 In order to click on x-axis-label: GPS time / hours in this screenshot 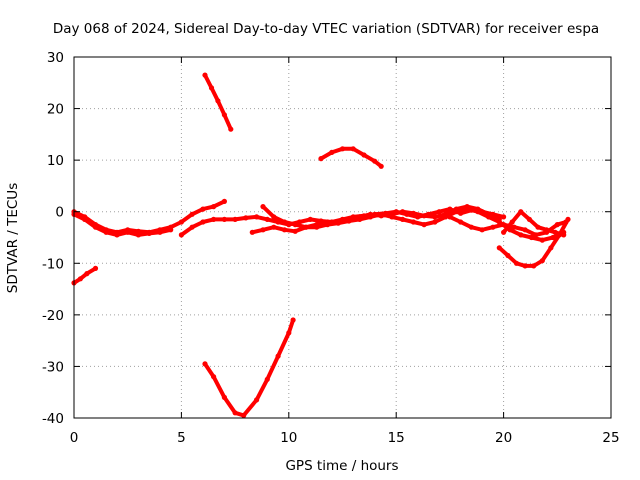, I will do `click(341, 466)`.